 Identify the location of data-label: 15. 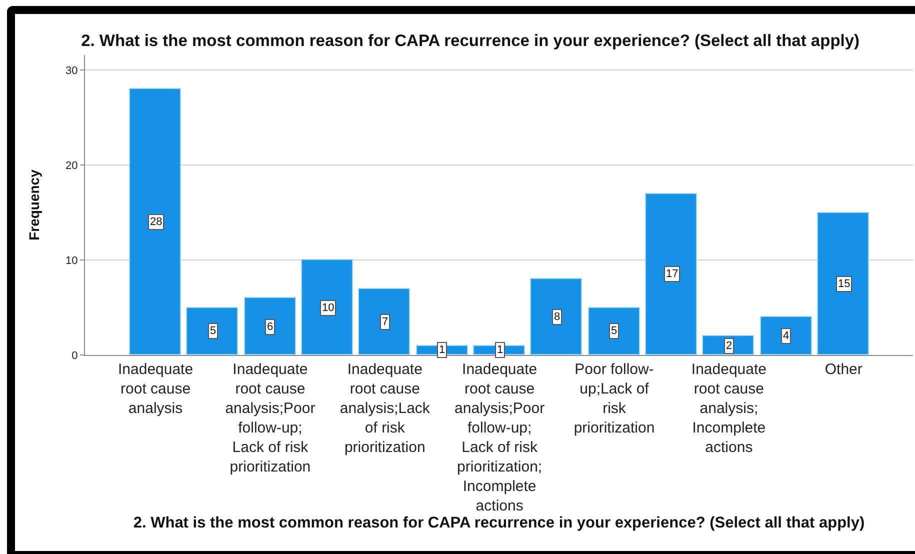
(844, 284).